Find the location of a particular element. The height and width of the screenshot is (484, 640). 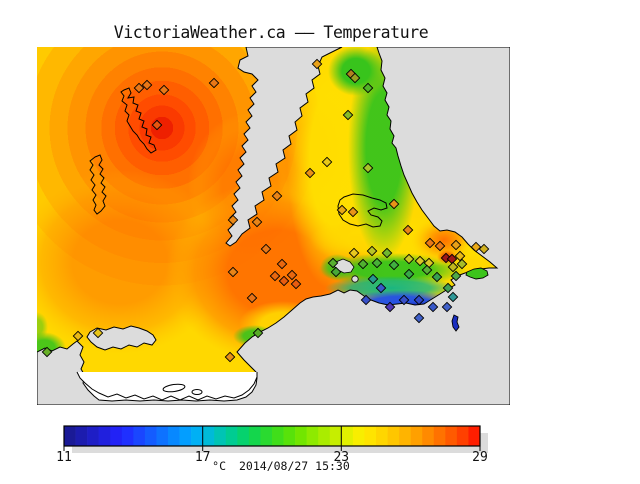

colorbar-segments is located at coordinates (272, 436).